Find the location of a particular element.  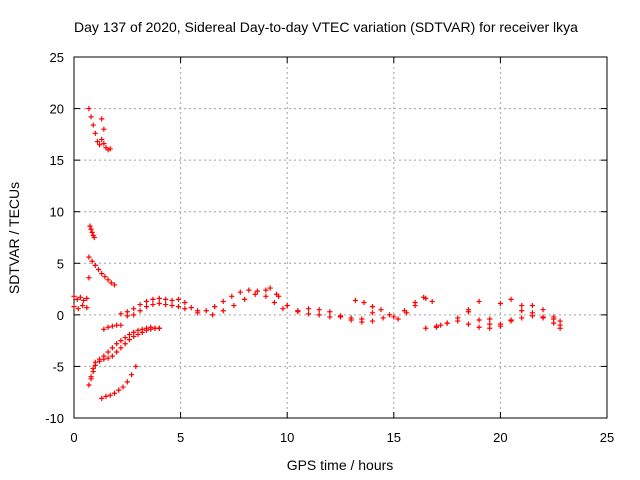

y-tick-label: -5 is located at coordinates (58, 366).